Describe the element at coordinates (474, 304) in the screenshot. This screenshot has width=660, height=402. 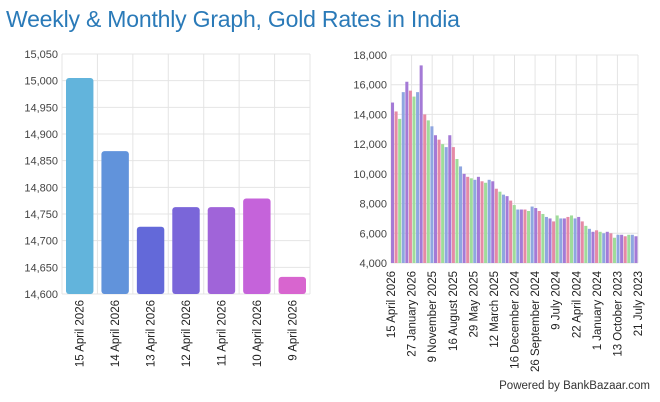
I see `x-tick-label: 29 May 2025` at that location.